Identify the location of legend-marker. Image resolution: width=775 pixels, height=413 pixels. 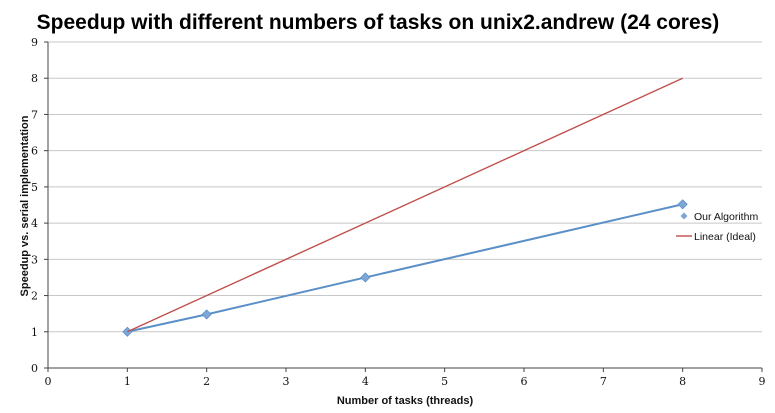
(684, 216).